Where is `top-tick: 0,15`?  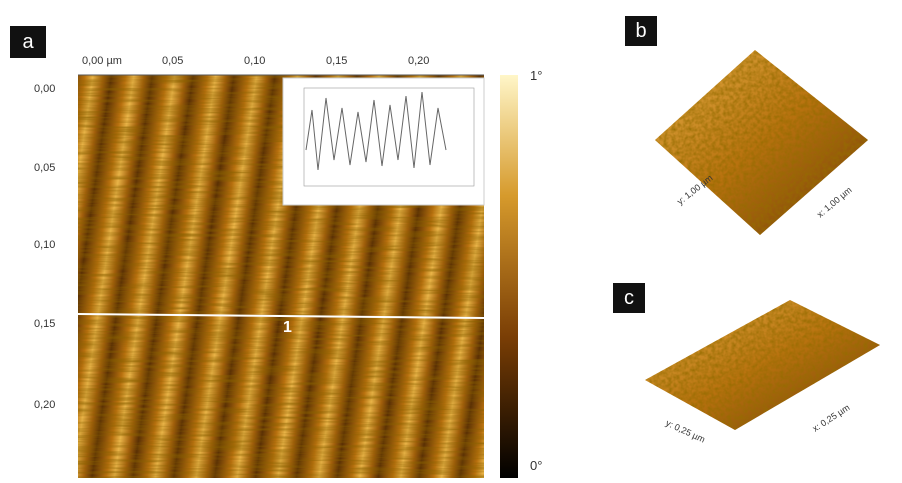 top-tick: 0,15 is located at coordinates (336, 61).